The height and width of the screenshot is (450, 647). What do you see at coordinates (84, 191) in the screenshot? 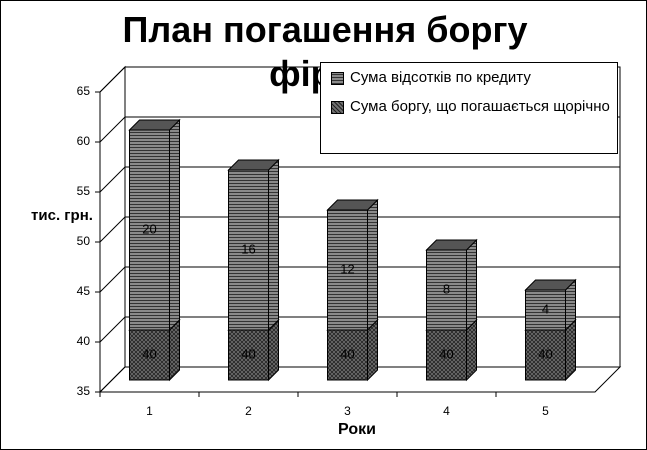
I see `y-tick-label: 55` at bounding box center [84, 191].